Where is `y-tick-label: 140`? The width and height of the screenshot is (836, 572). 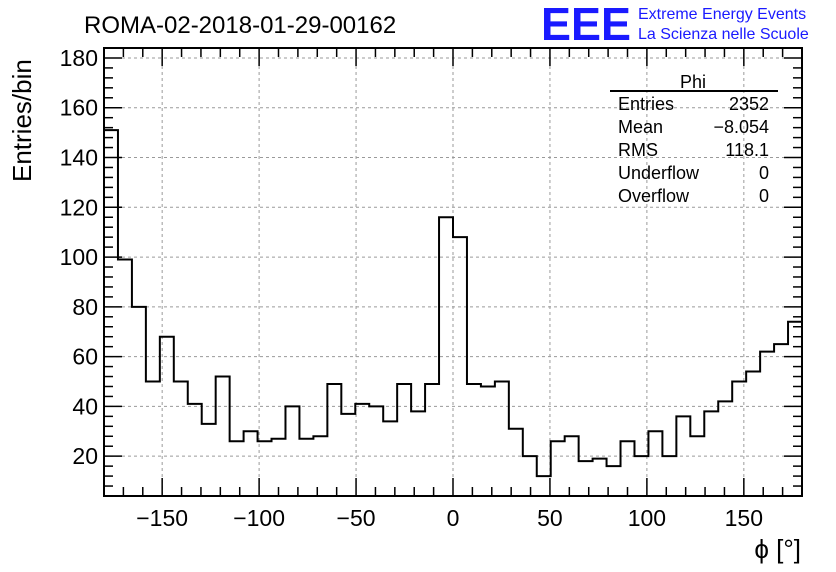 y-tick-label: 140 is located at coordinates (79, 158).